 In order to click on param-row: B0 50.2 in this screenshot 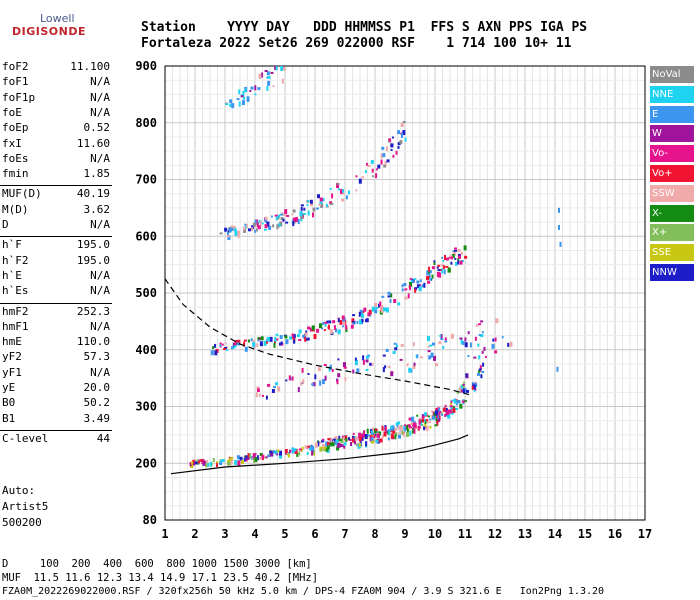, I will do `click(56, 402)`.